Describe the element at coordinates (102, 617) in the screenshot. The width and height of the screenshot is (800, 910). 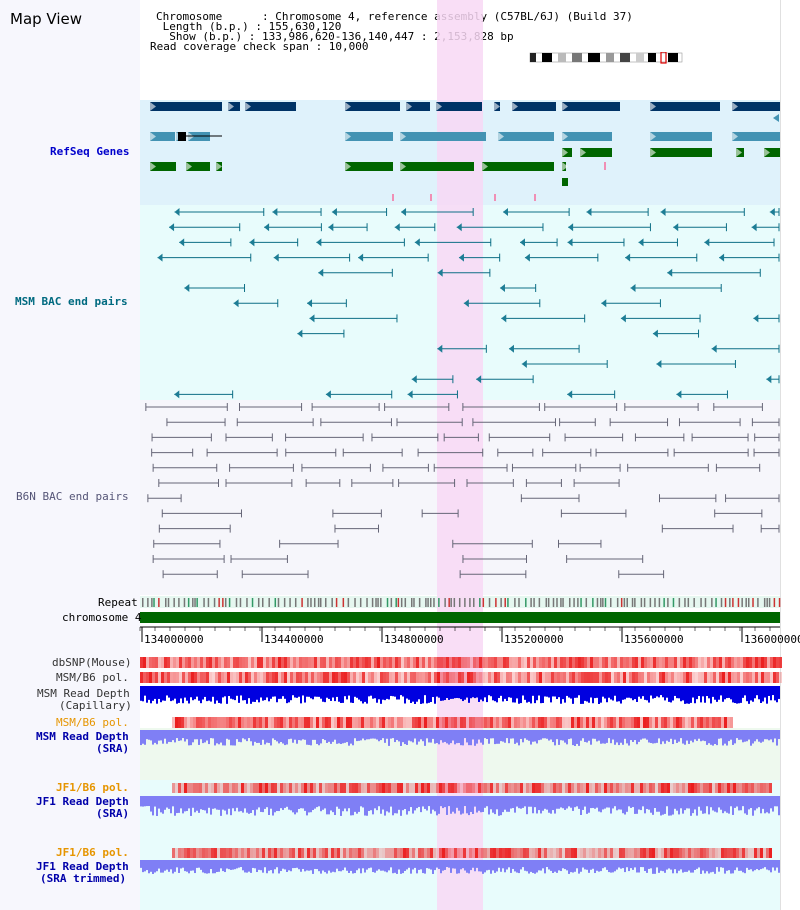
I see `chromosome-label: chromosome 4` at that location.